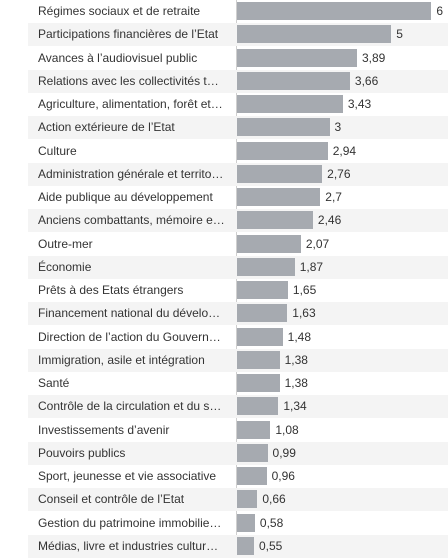 This screenshot has height=558, width=448. I want to click on value-label: 0,96, so click(283, 476).